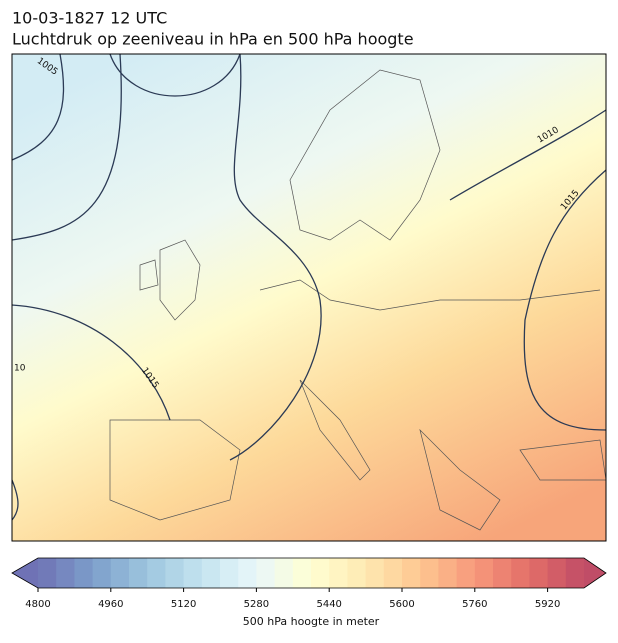 The image size is (618, 643). I want to click on colorbar-tick-label: 4800, so click(37, 604).